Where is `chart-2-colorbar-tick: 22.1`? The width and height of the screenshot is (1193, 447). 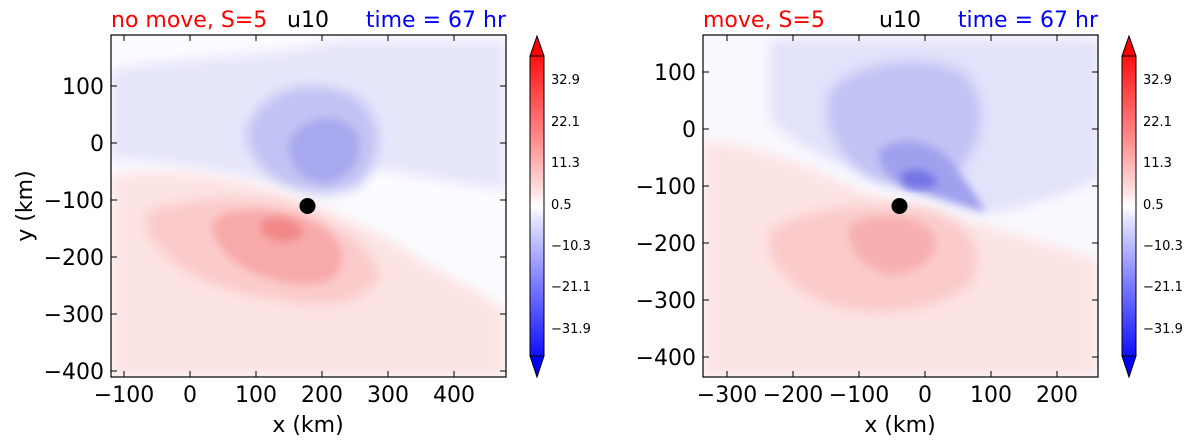 chart-2-colorbar-tick: 22.1 is located at coordinates (1157, 122).